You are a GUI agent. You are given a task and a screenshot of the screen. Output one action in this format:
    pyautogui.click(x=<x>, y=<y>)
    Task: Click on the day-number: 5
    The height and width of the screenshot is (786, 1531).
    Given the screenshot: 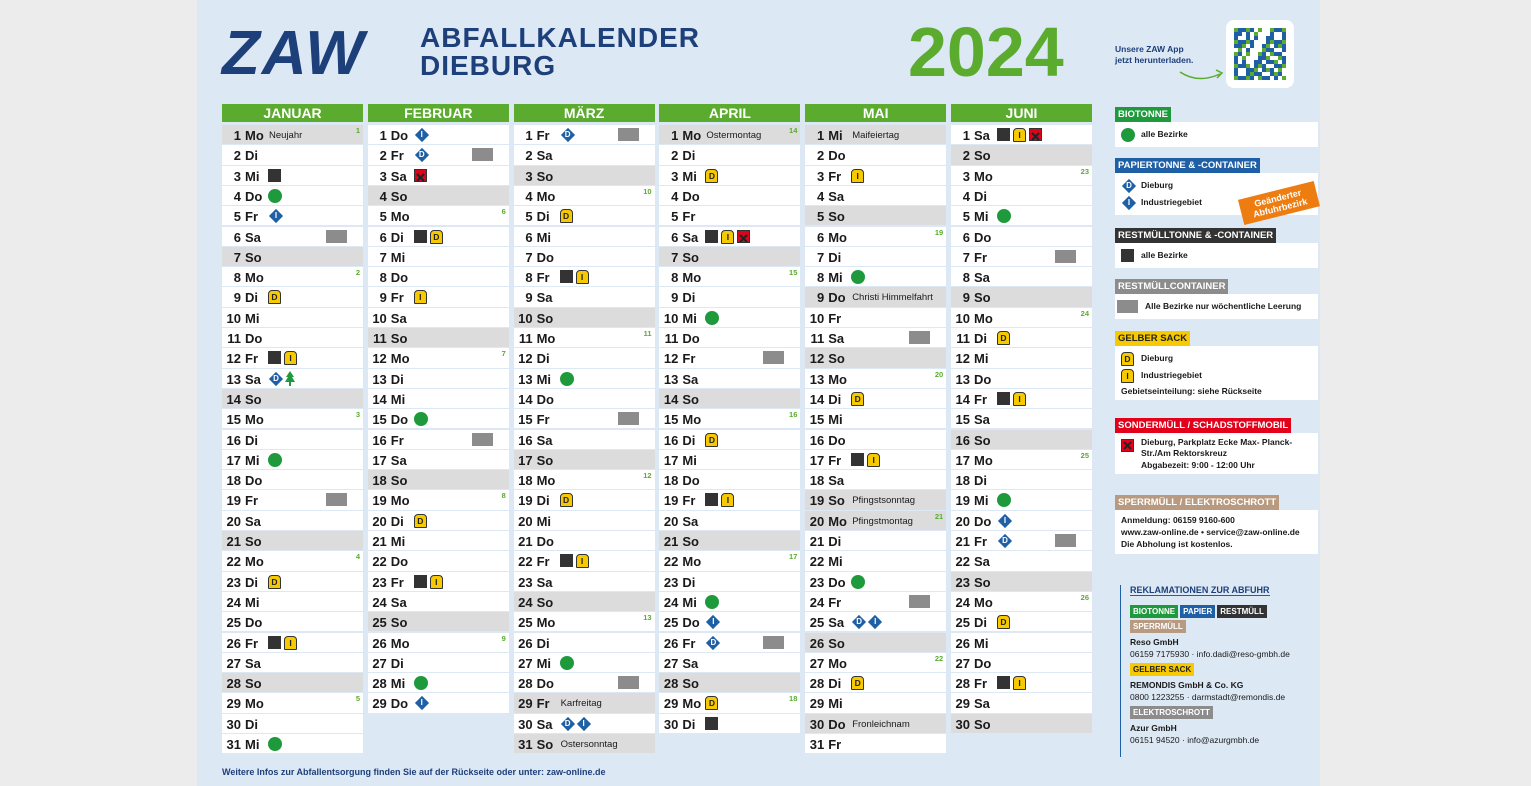 What is the action you would take?
    pyautogui.click(x=383, y=217)
    